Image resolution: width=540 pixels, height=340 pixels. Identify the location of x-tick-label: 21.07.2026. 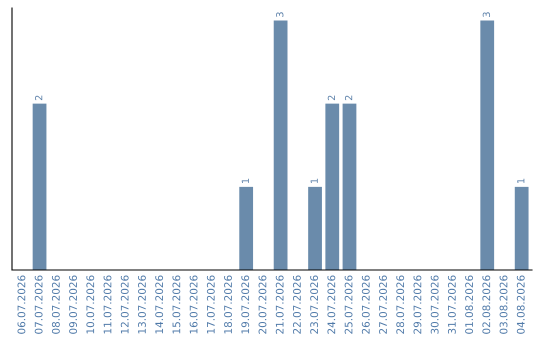
(280, 305).